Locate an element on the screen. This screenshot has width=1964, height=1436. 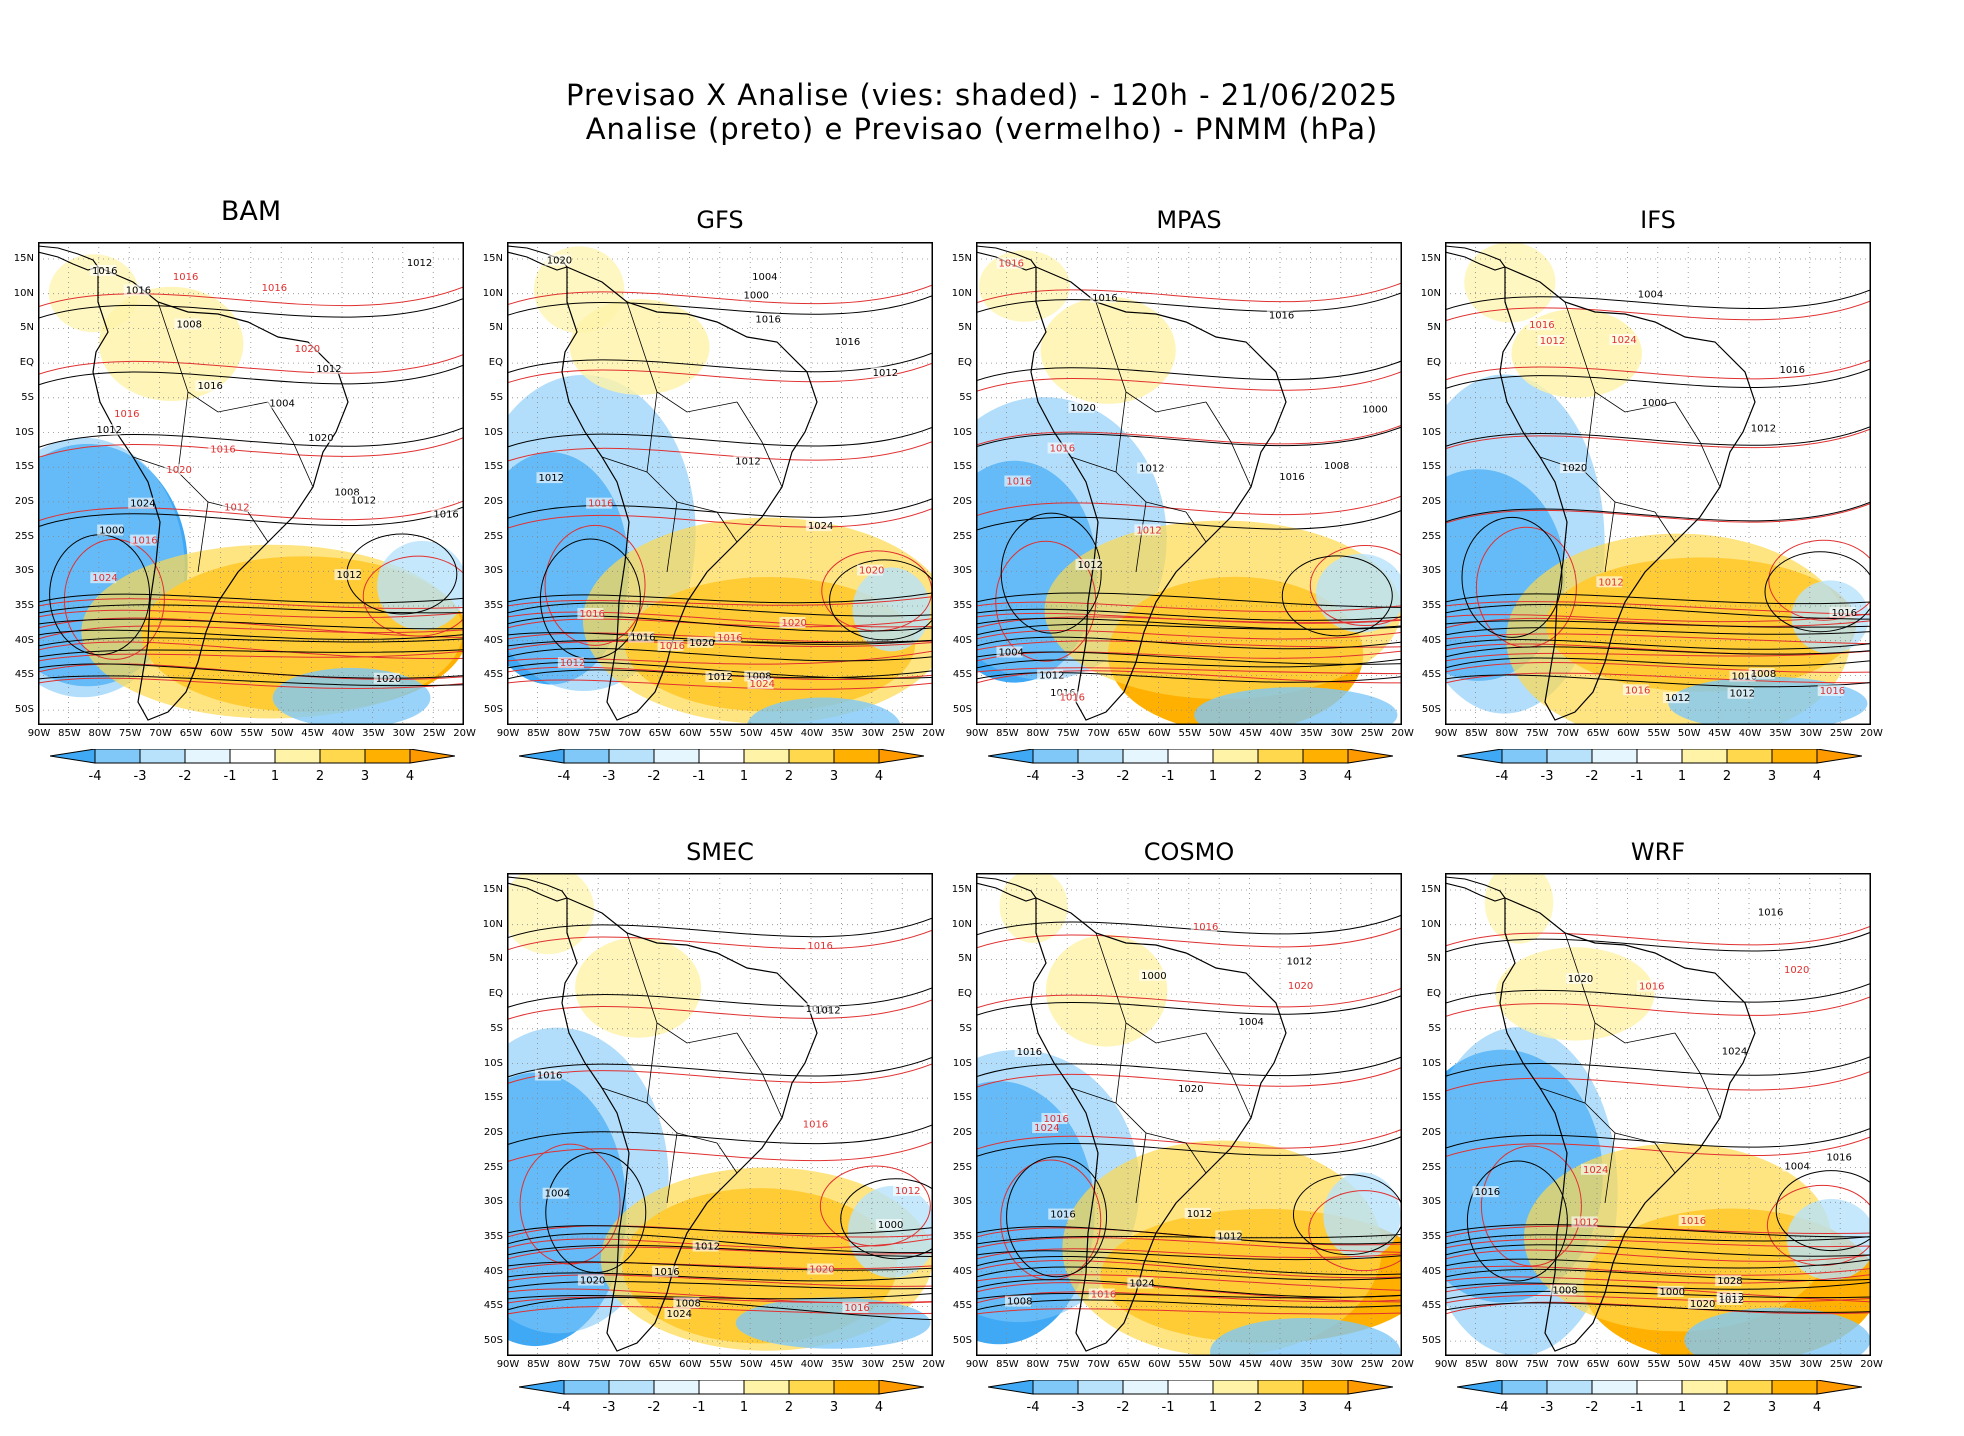
colorbar-bam: -4 -3 -2 -1 1 2 3 4 is located at coordinates (252, 768).